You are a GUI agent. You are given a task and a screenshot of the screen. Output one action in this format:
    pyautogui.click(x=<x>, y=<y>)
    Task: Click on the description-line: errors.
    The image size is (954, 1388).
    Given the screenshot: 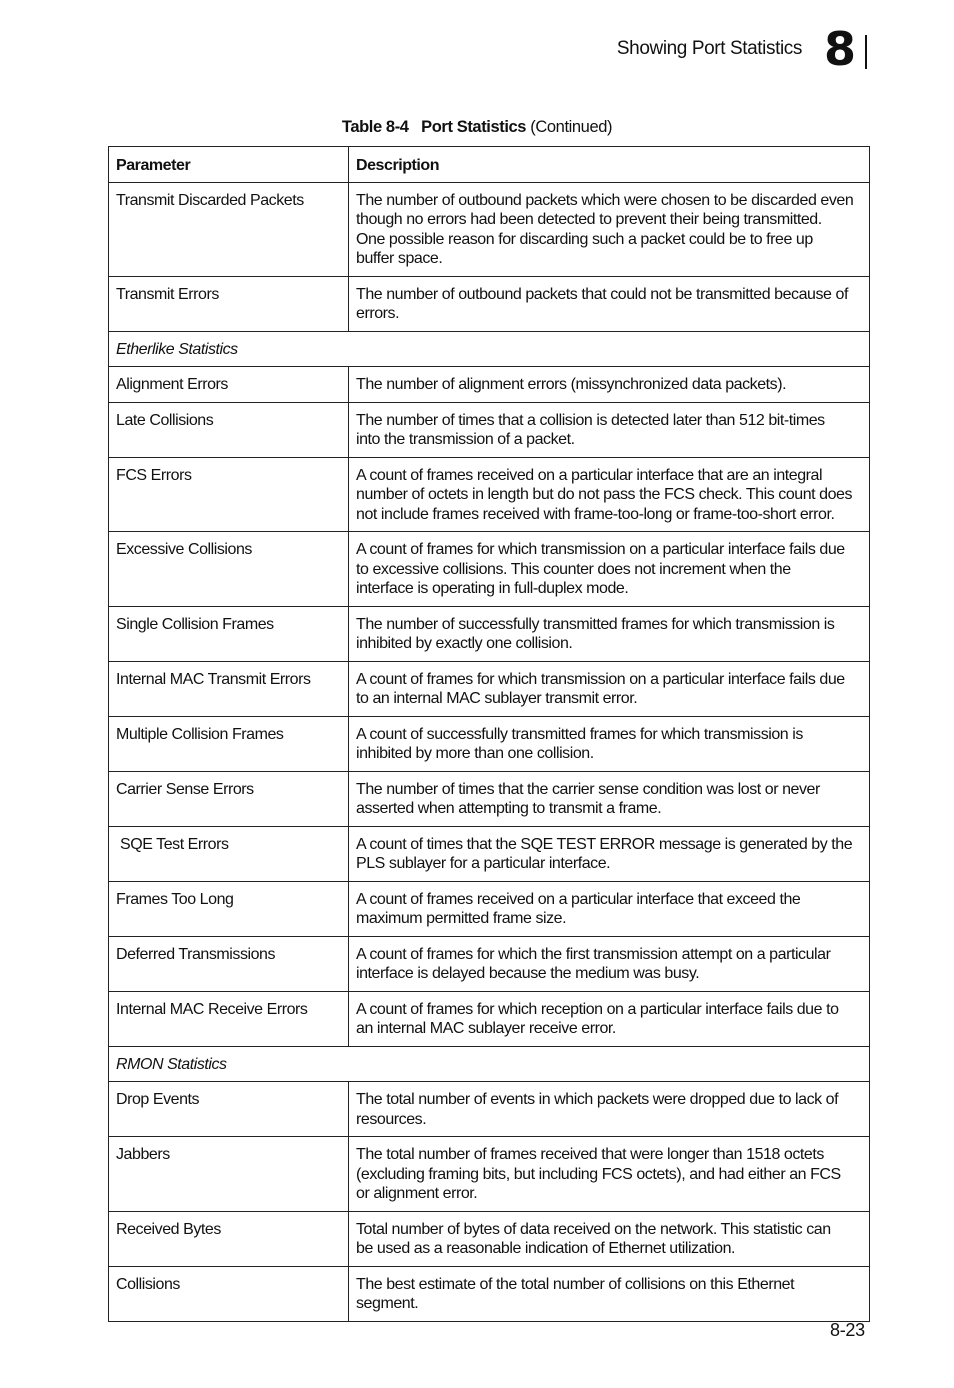 What is the action you would take?
    pyautogui.click(x=378, y=313)
    